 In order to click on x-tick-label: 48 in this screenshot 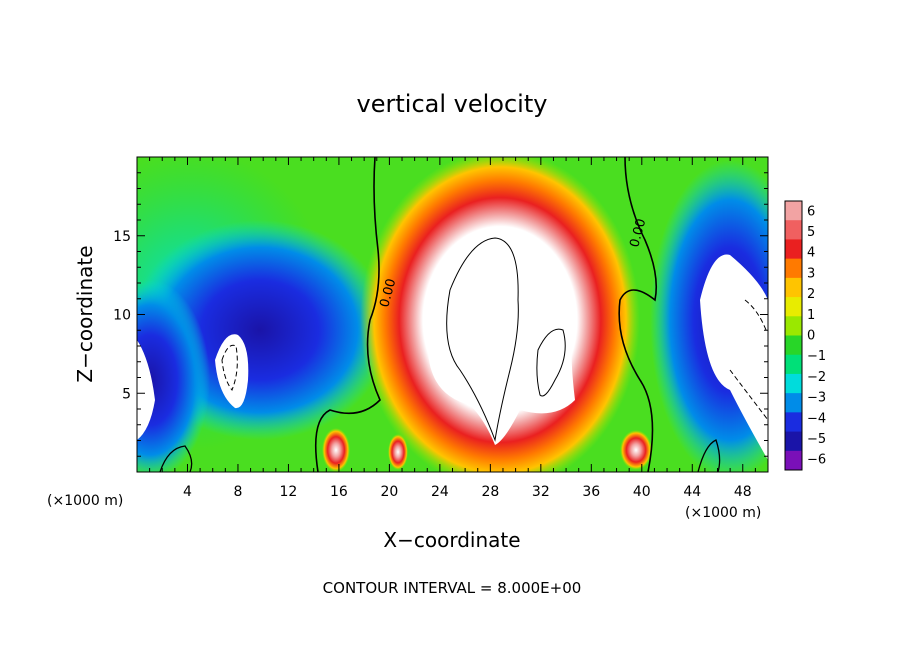, I will do `click(743, 492)`.